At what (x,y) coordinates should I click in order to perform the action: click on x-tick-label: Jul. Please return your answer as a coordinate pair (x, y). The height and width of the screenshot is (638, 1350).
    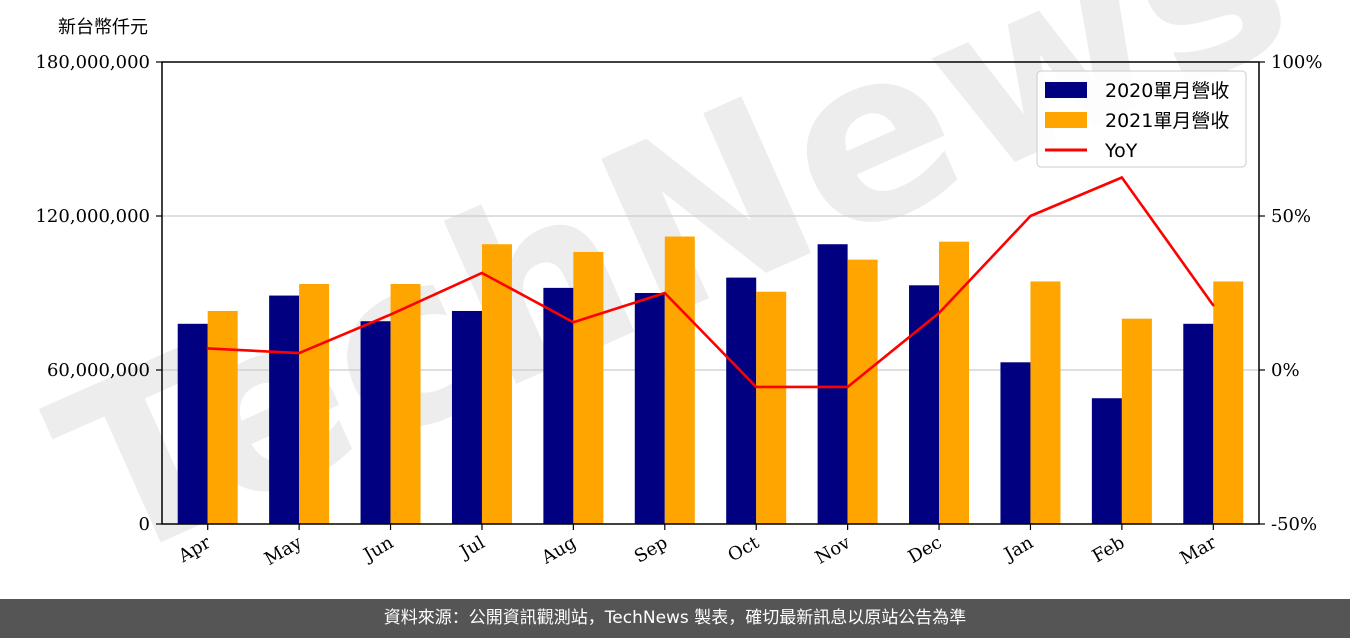
    Looking at the image, I should click on (472, 548).